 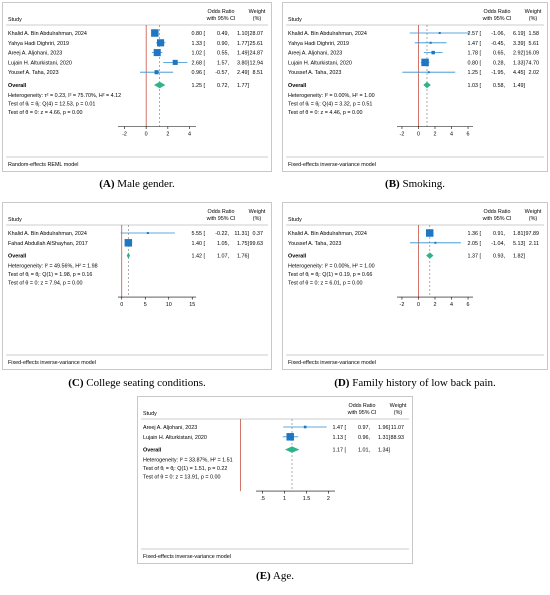 What do you see at coordinates (384, 451) in the screenshot?
I see `overall-ci-high: 1.34]` at bounding box center [384, 451].